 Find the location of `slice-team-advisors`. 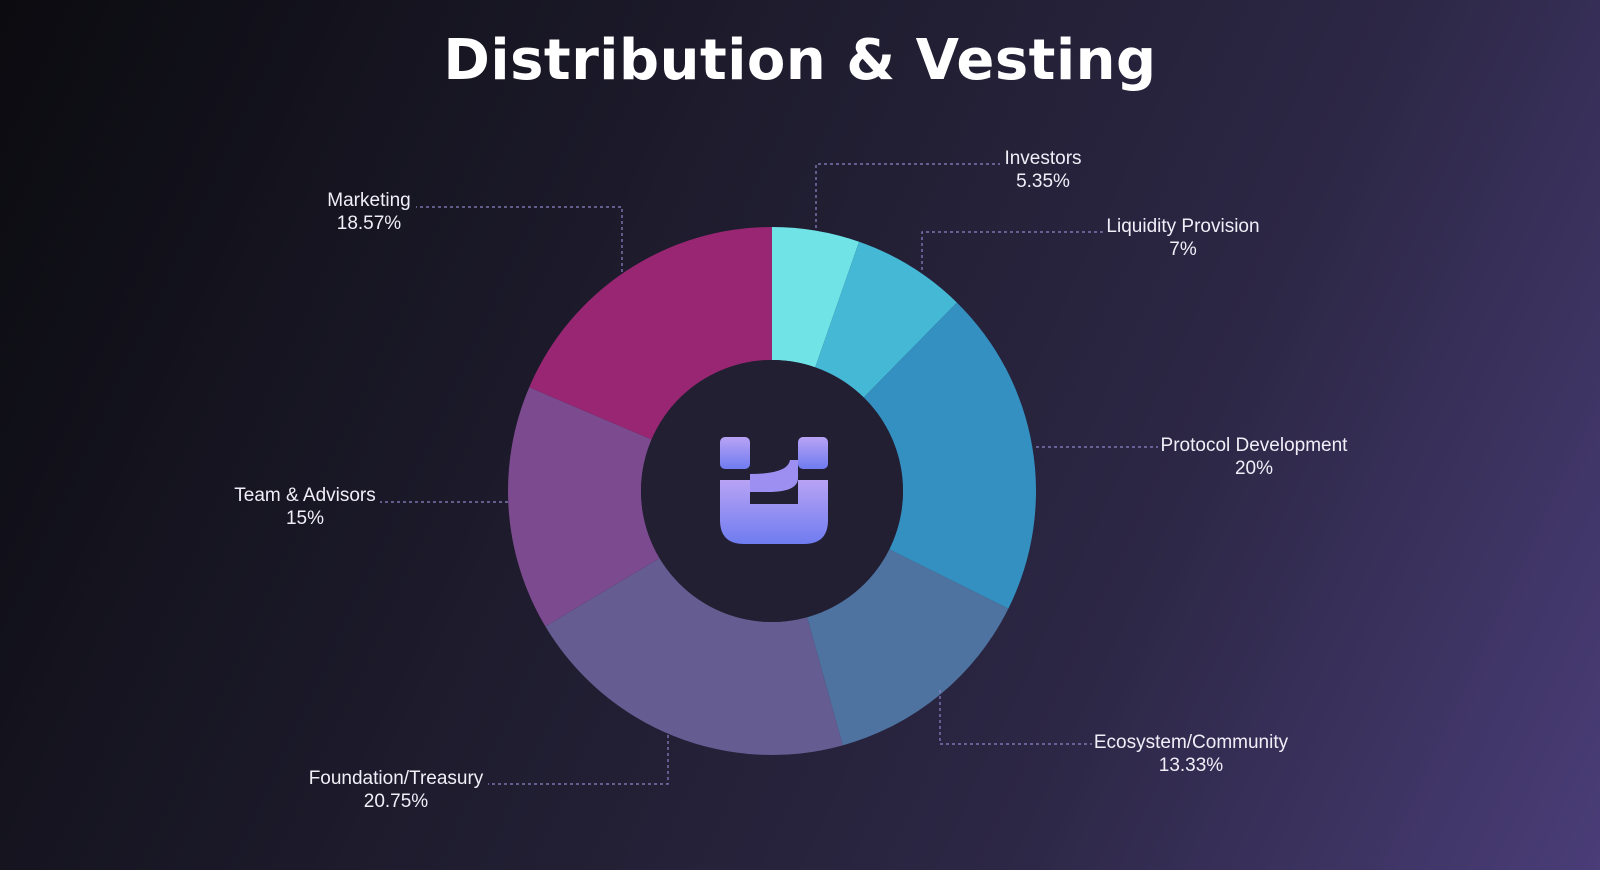

slice-team-advisors is located at coordinates (584, 507).